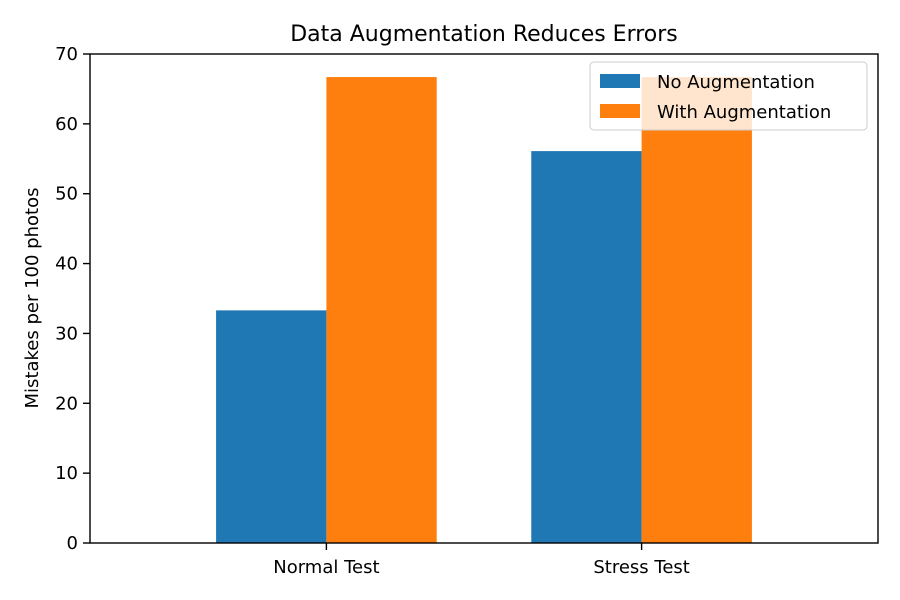 The height and width of the screenshot is (600, 900). What do you see at coordinates (66, 54) in the screenshot?
I see `y-tick-label: 70` at bounding box center [66, 54].